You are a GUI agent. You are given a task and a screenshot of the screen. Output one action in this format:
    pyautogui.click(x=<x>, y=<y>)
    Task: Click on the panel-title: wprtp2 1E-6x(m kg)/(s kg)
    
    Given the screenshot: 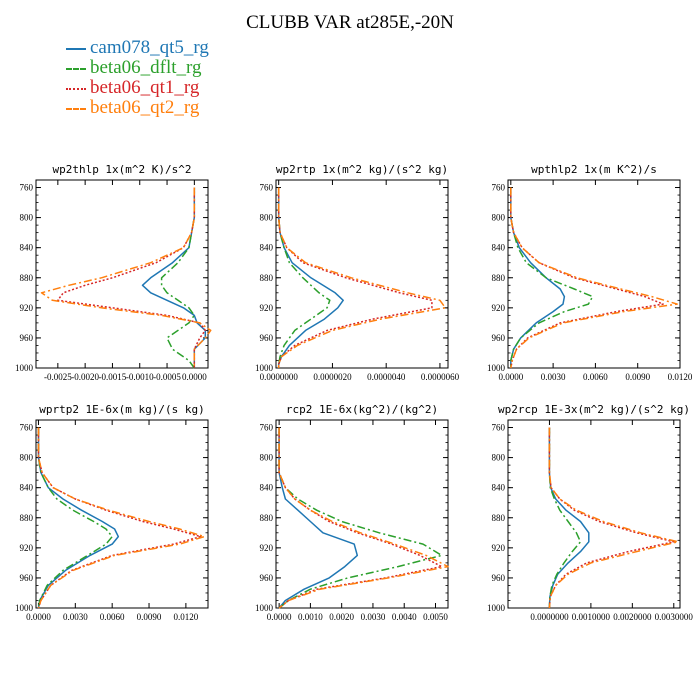 What is the action you would take?
    pyautogui.click(x=122, y=409)
    